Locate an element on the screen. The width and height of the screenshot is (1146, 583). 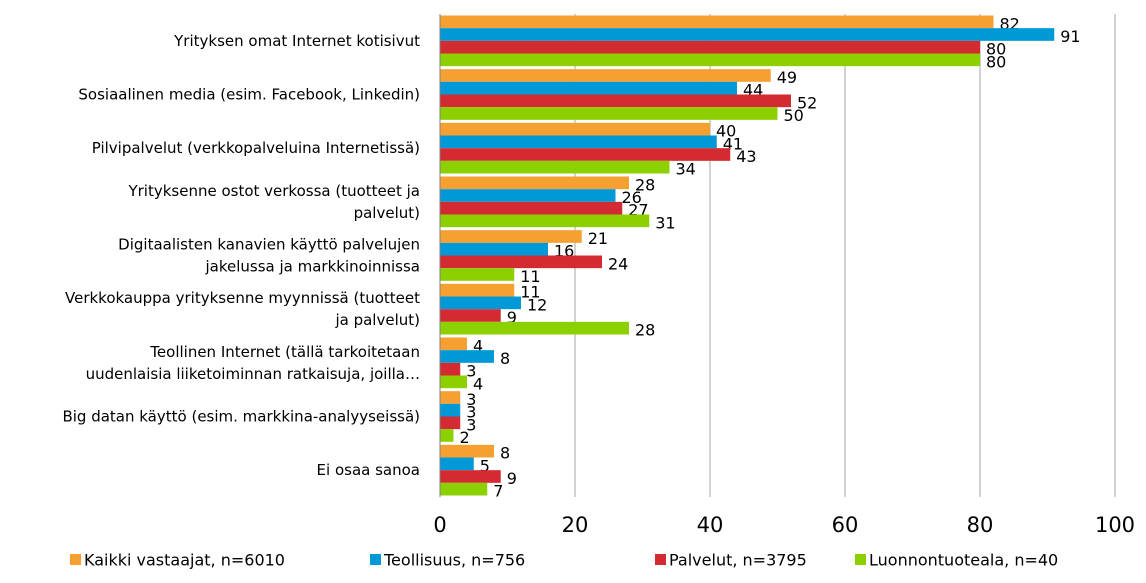
data-label: 50 is located at coordinates (794, 115).